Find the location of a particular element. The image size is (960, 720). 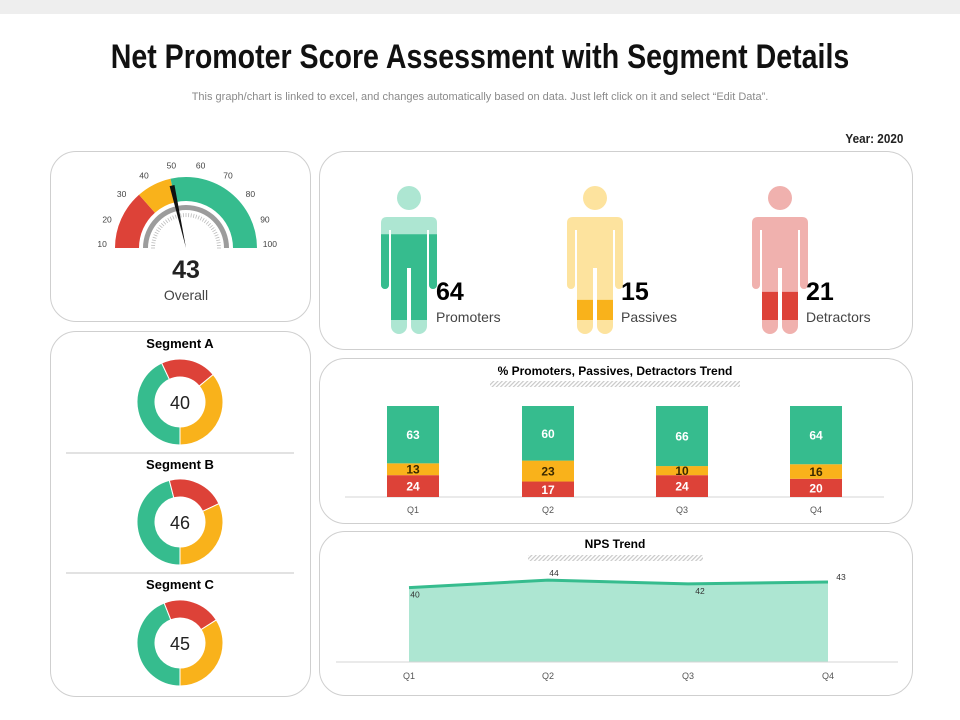

people-figures is located at coordinates (594, 260).